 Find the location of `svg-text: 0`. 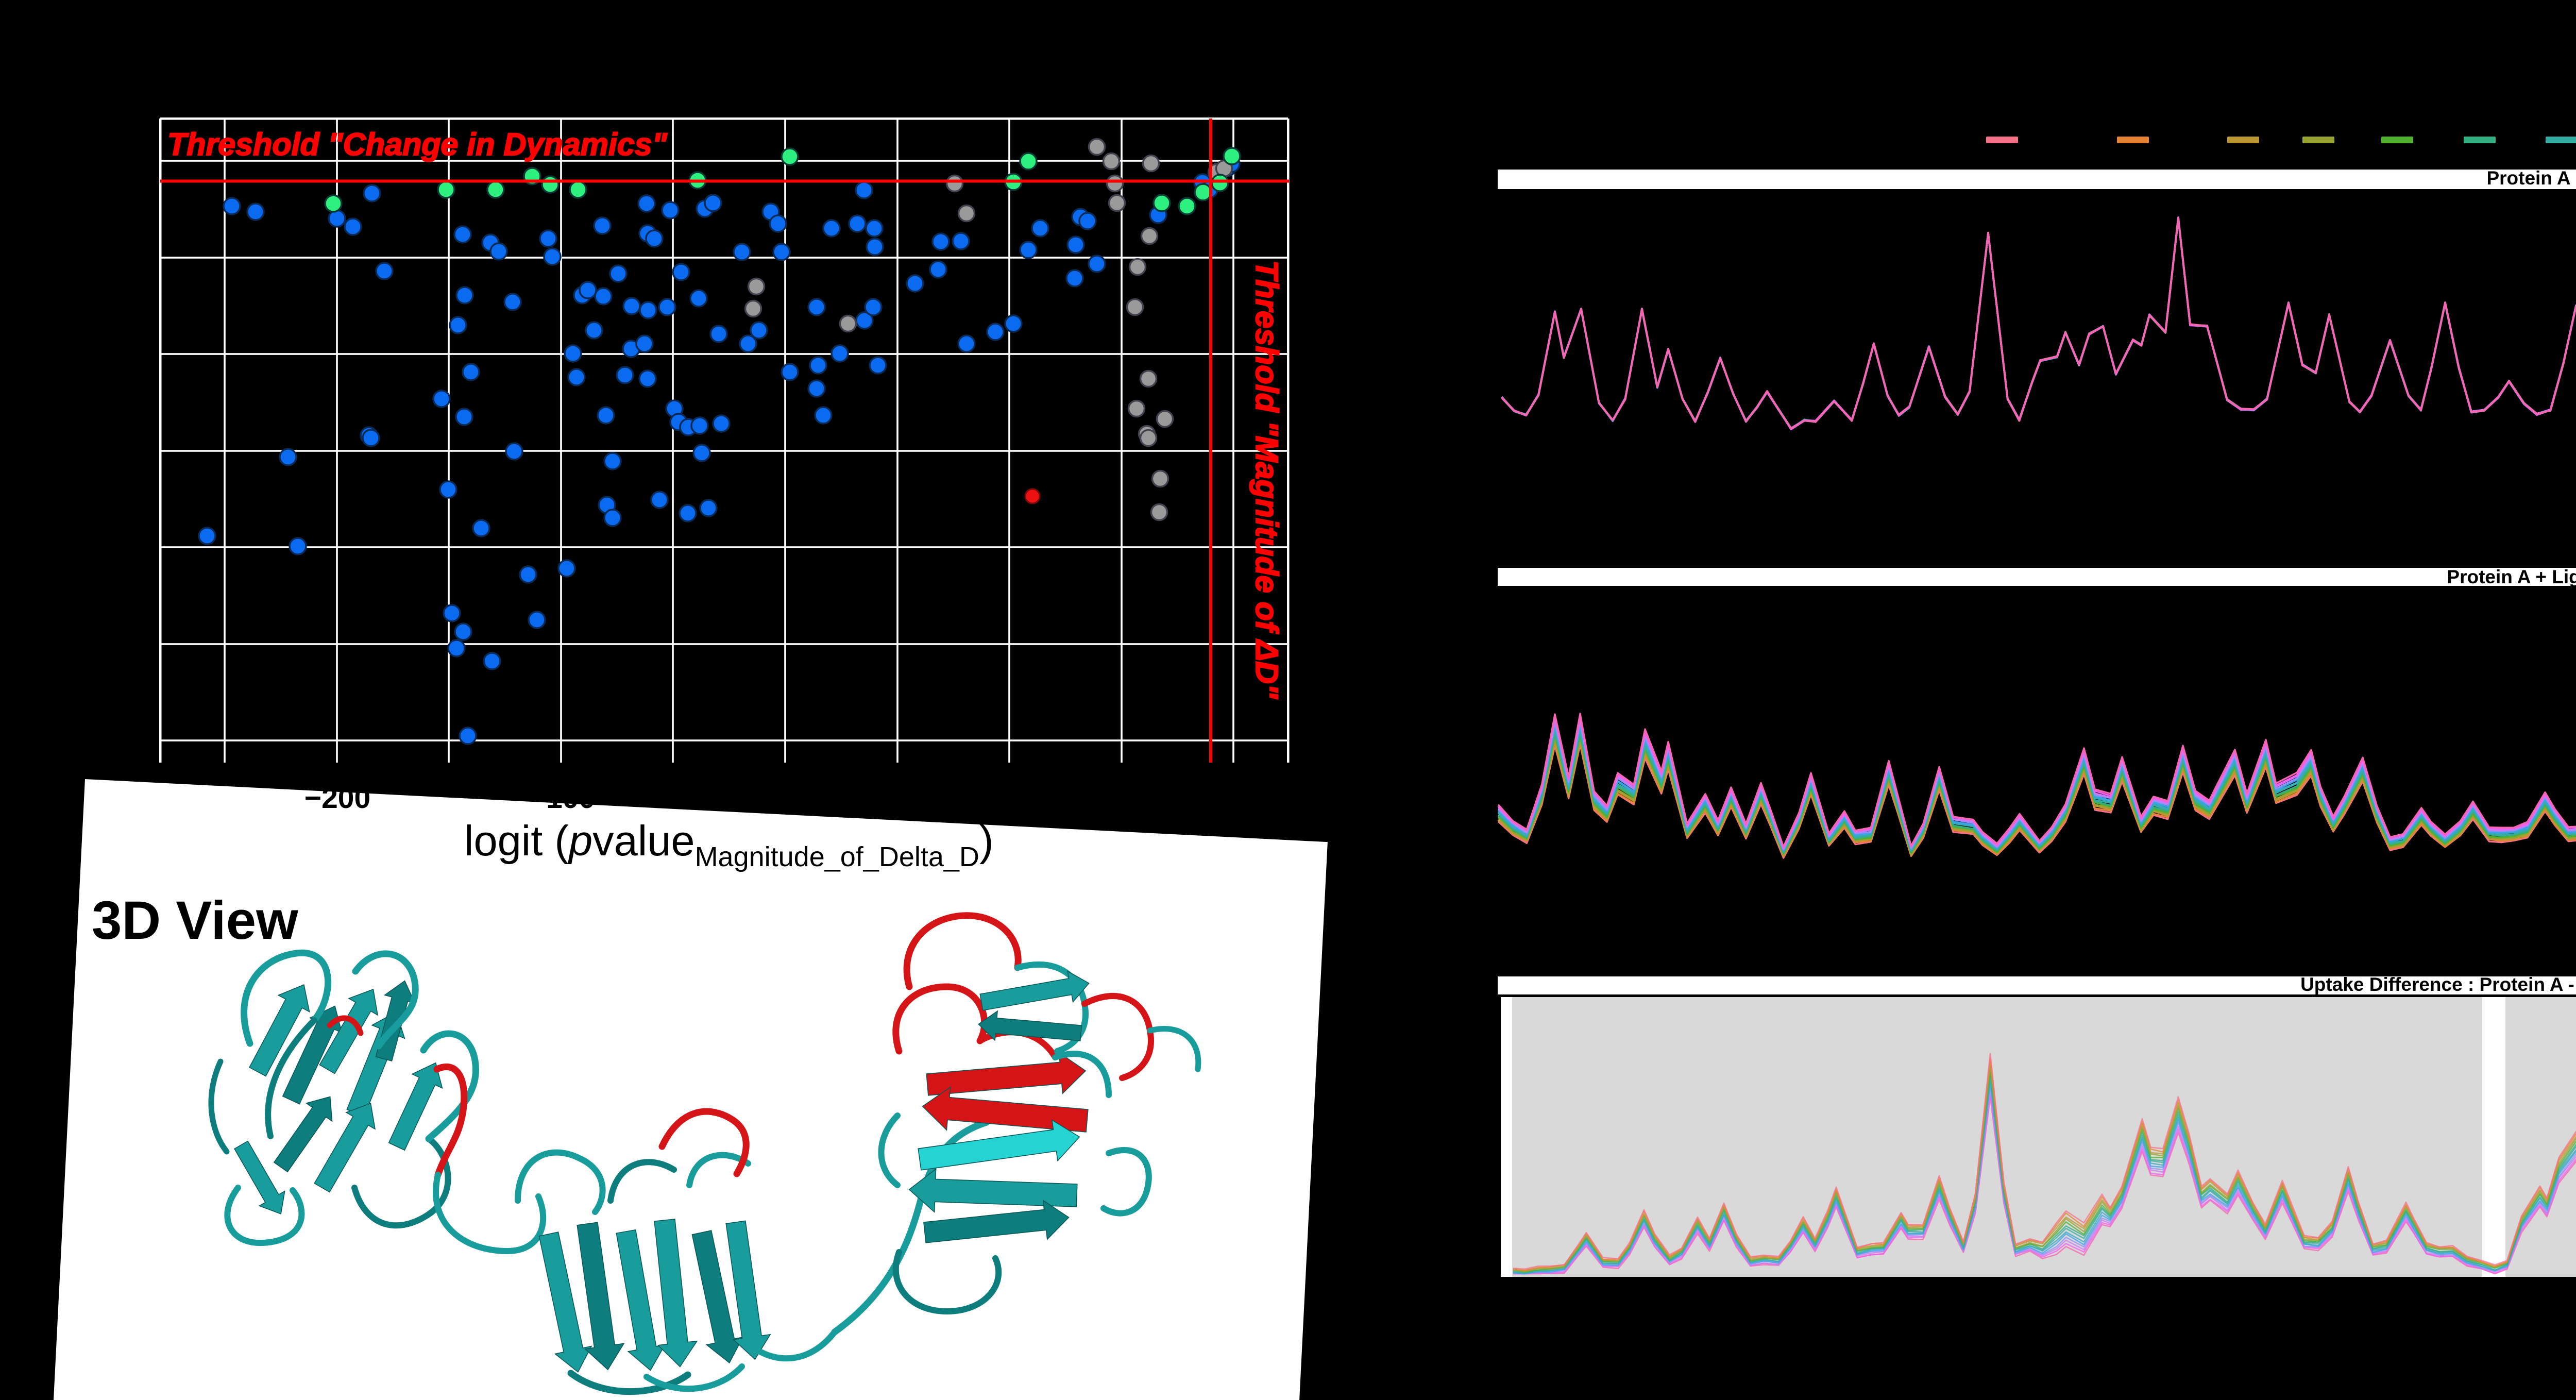

svg-text: 0 is located at coordinates (786, 798).